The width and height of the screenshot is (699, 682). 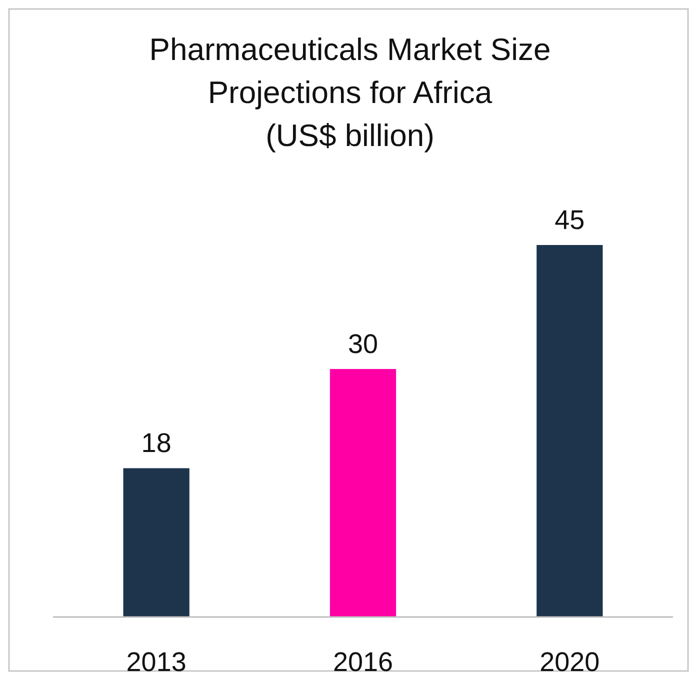 What do you see at coordinates (156, 443) in the screenshot?
I see `data-label: 18` at bounding box center [156, 443].